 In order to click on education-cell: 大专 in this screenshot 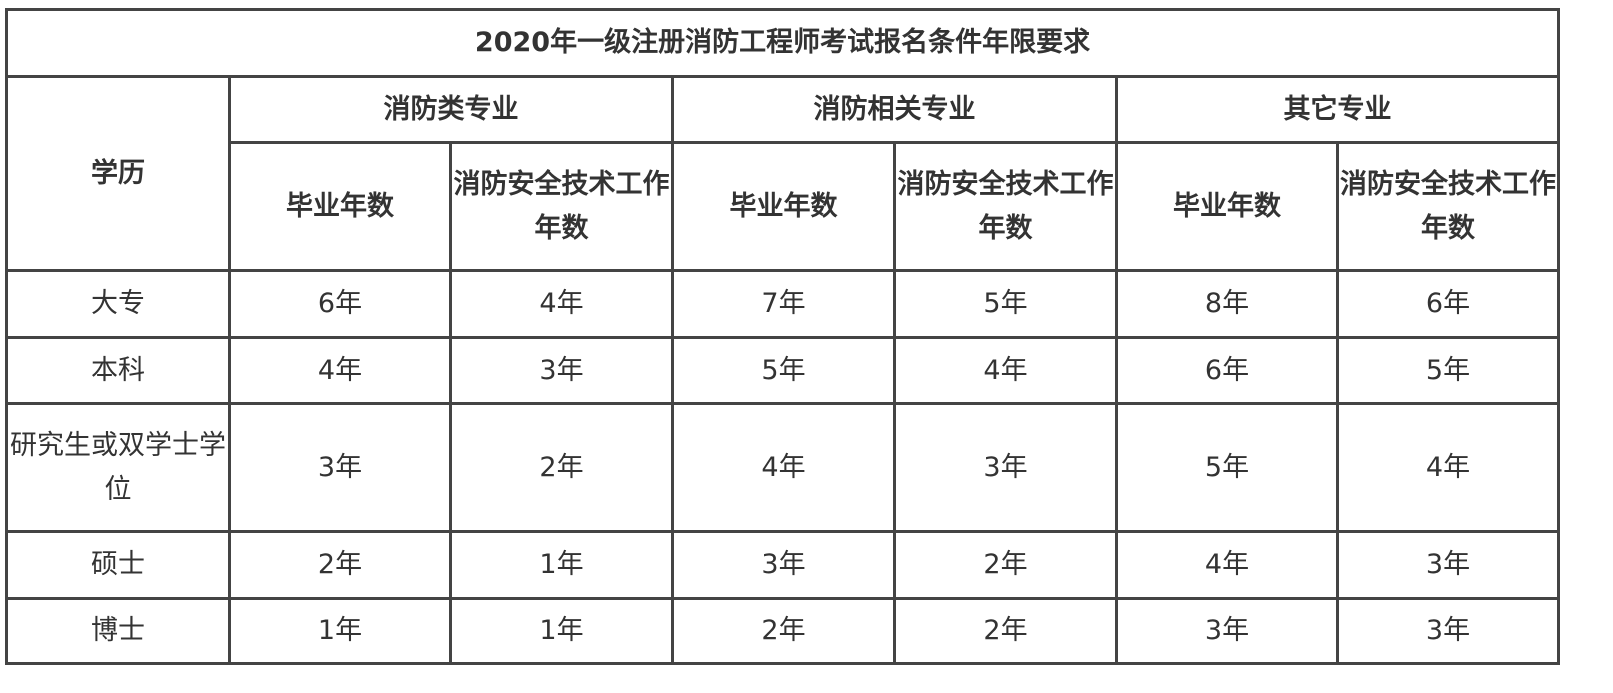, I will do `click(118, 304)`.